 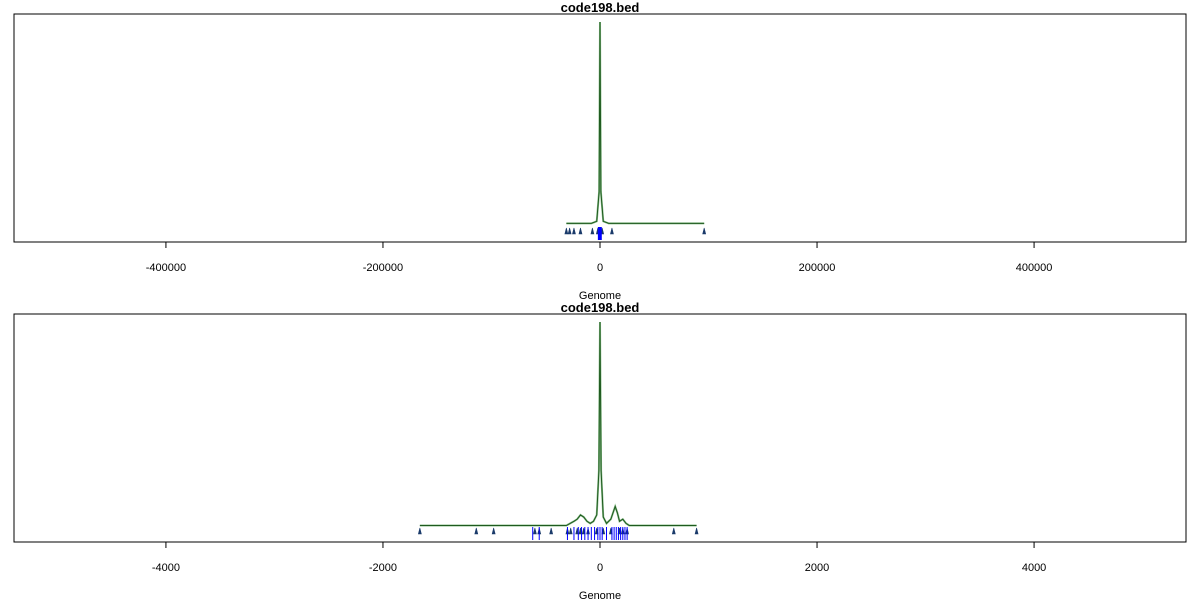 I want to click on chart-title-1: code198.bed, so click(x=600, y=7).